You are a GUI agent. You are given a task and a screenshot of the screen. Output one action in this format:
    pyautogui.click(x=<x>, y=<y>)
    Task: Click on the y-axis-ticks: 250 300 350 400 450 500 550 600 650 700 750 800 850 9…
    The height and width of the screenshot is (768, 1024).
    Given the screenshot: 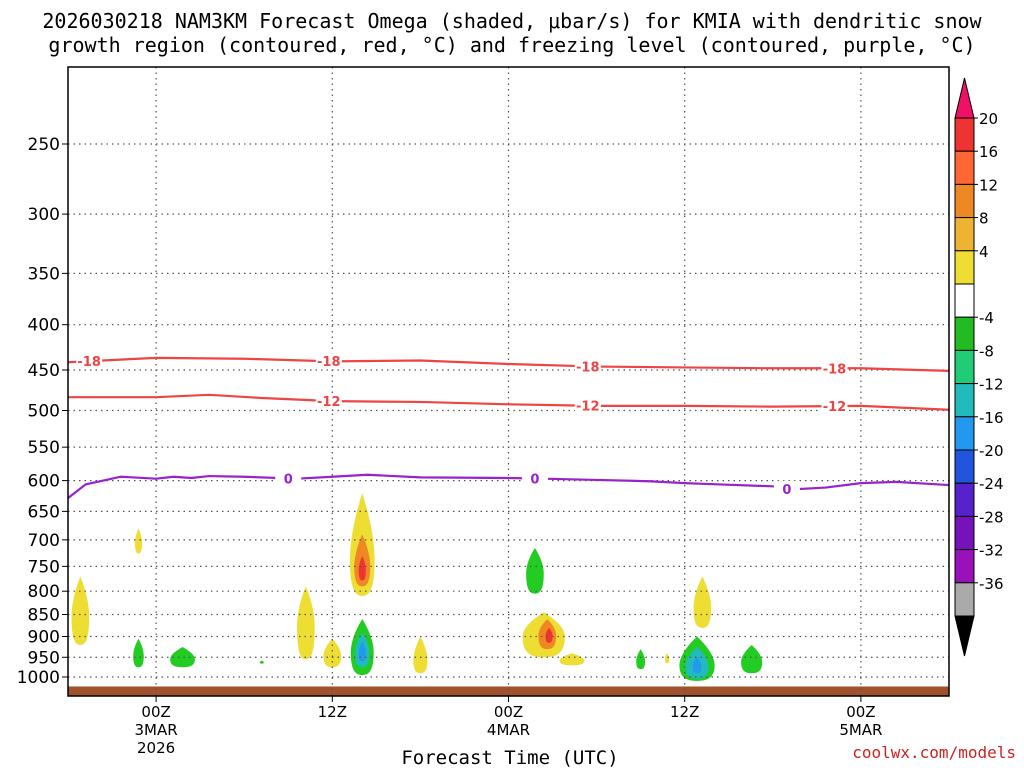 What is the action you would take?
    pyautogui.click(x=42, y=411)
    